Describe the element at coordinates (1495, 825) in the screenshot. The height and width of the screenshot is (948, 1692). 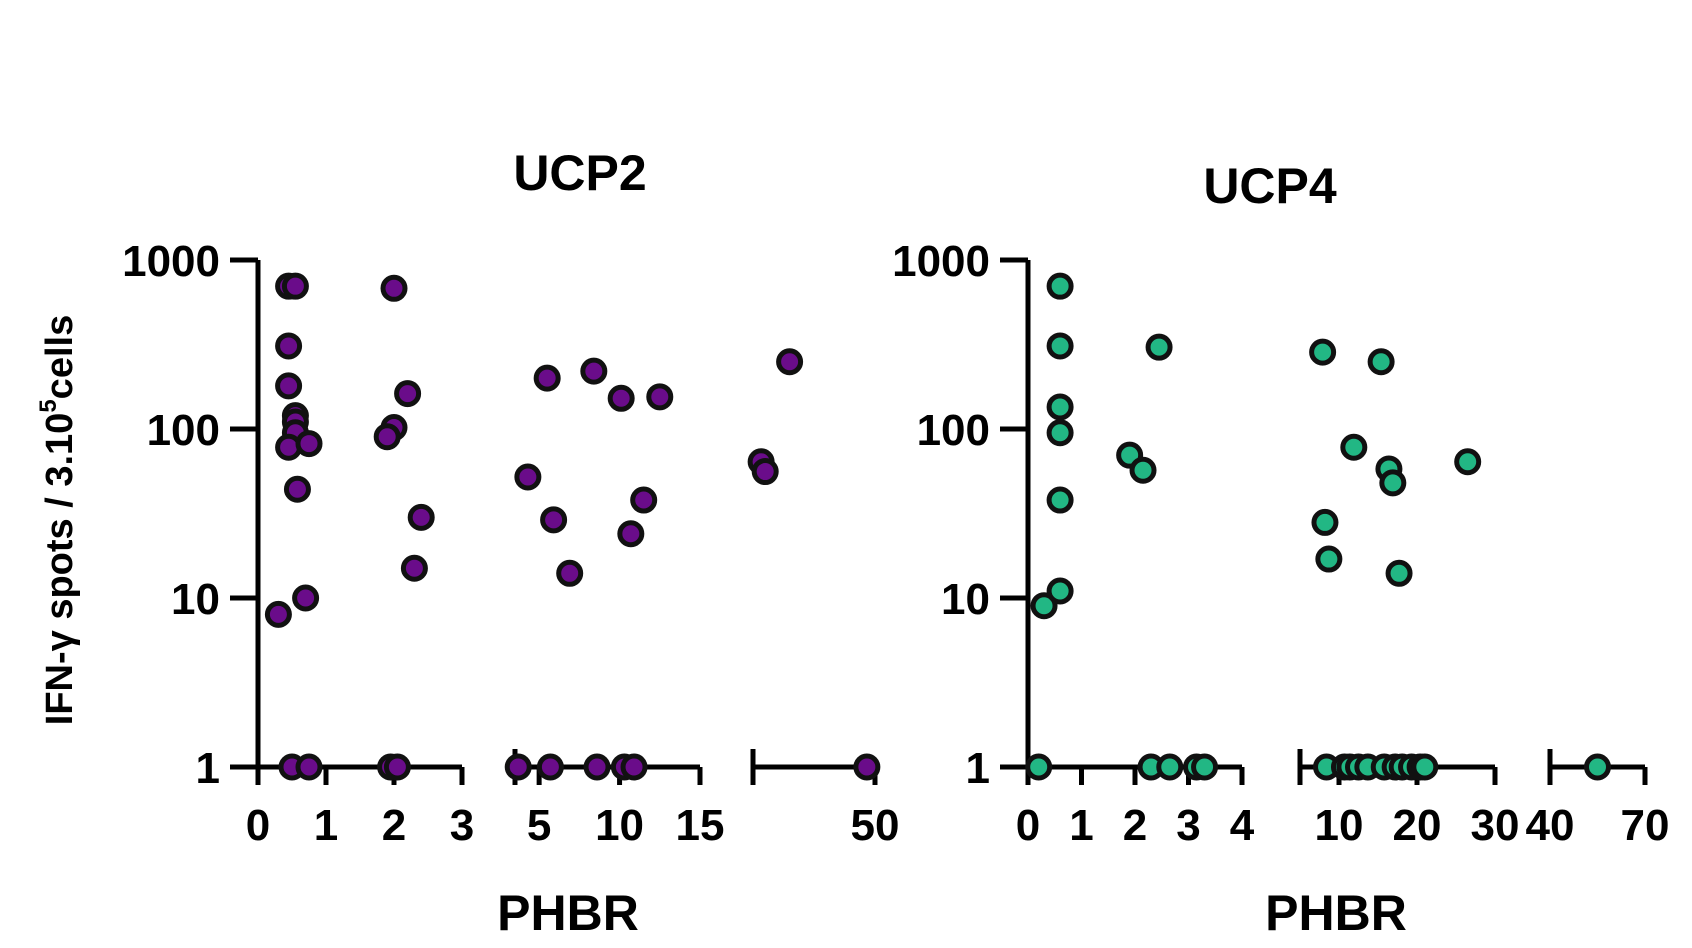
I see `x-tick-label: 30` at that location.